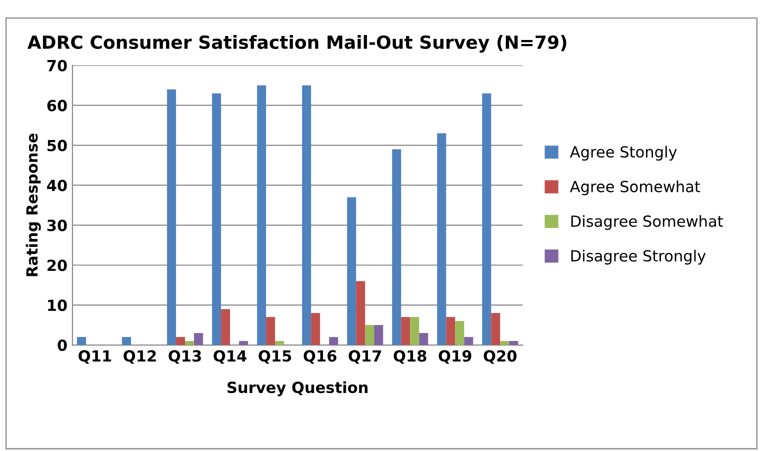 Image resolution: width=763 pixels, height=451 pixels. I want to click on x-tick-label: Q13, so click(184, 357).